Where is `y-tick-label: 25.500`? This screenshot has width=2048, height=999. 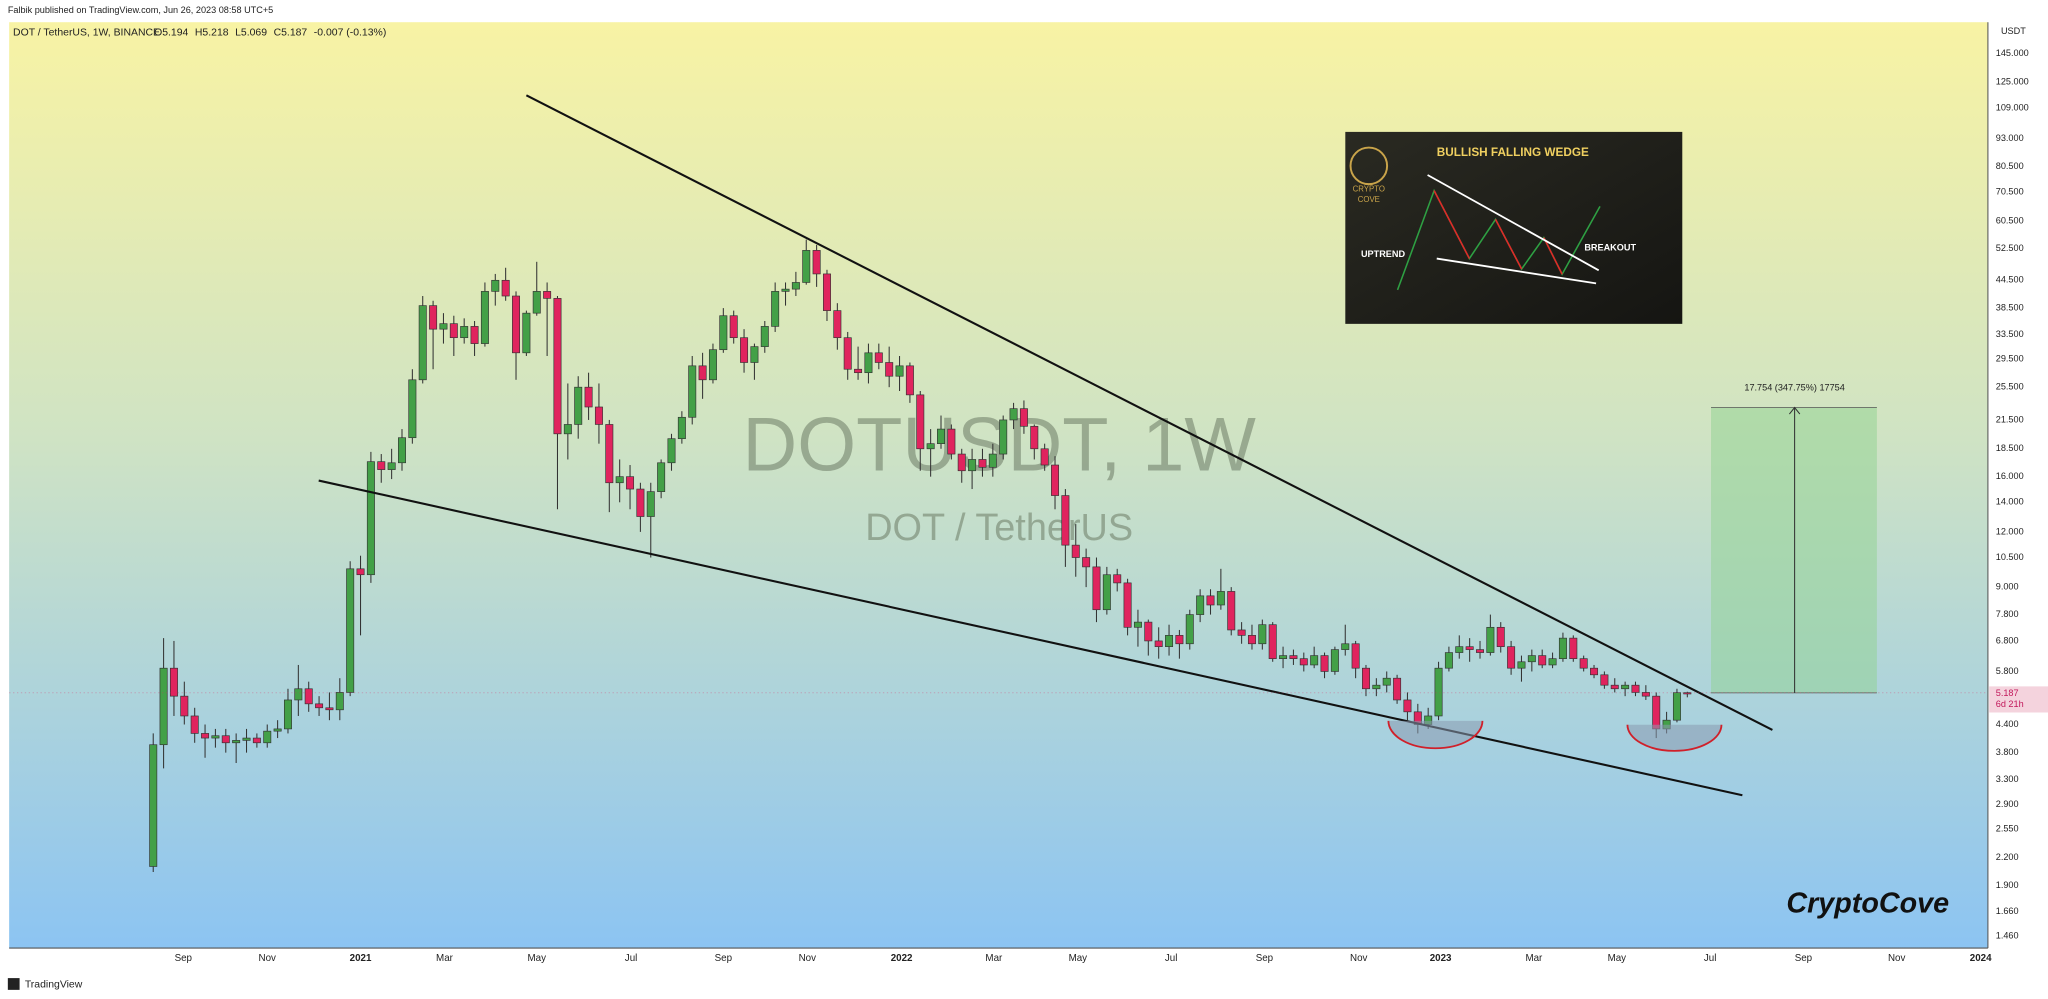
y-tick-label: 25.500 is located at coordinates (2010, 387).